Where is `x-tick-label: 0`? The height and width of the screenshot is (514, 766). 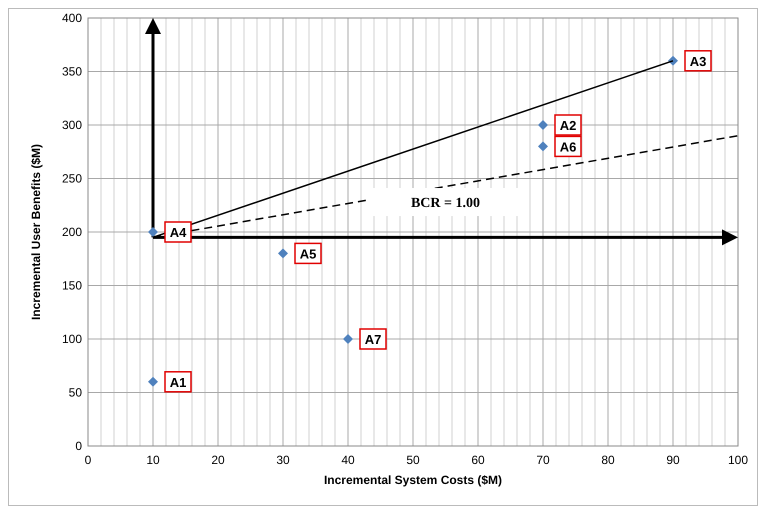
x-tick-label: 0 is located at coordinates (88, 460).